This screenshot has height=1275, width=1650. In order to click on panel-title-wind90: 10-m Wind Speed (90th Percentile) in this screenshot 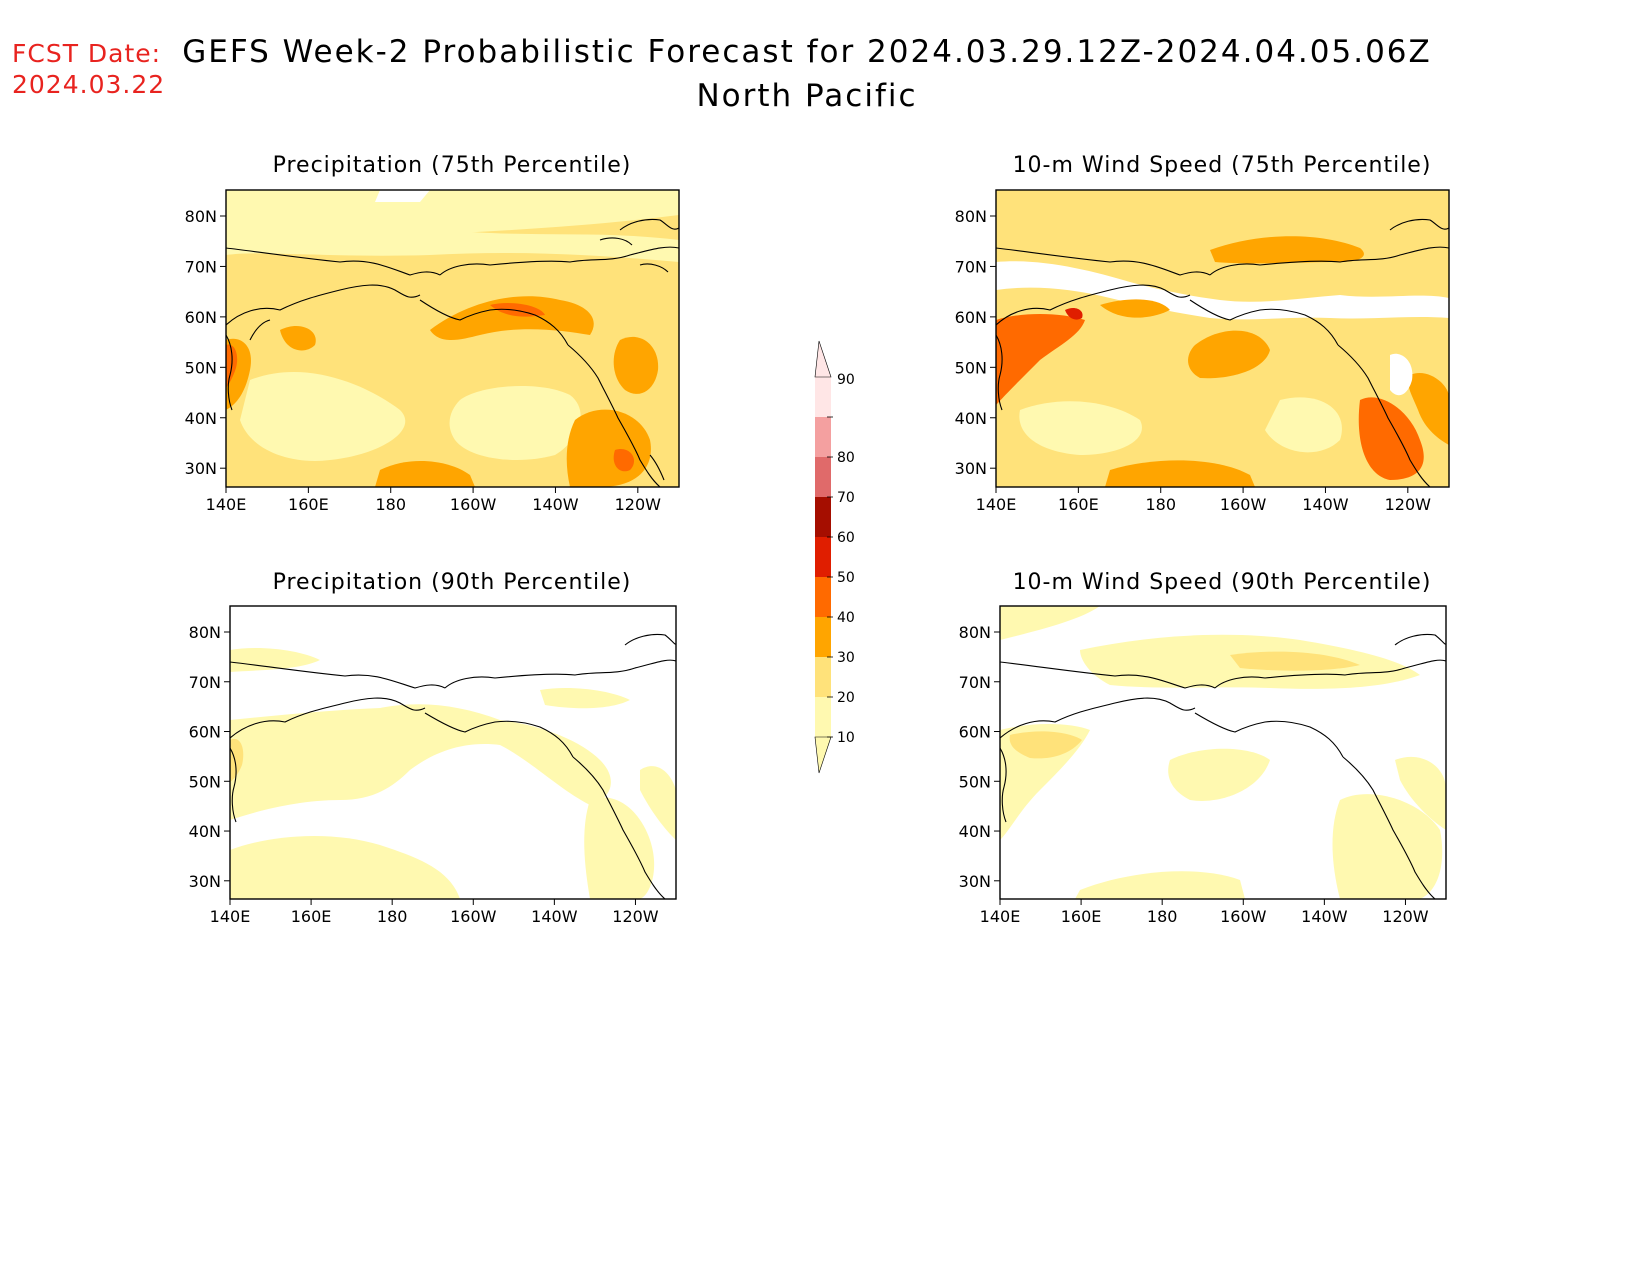, I will do `click(1222, 582)`.